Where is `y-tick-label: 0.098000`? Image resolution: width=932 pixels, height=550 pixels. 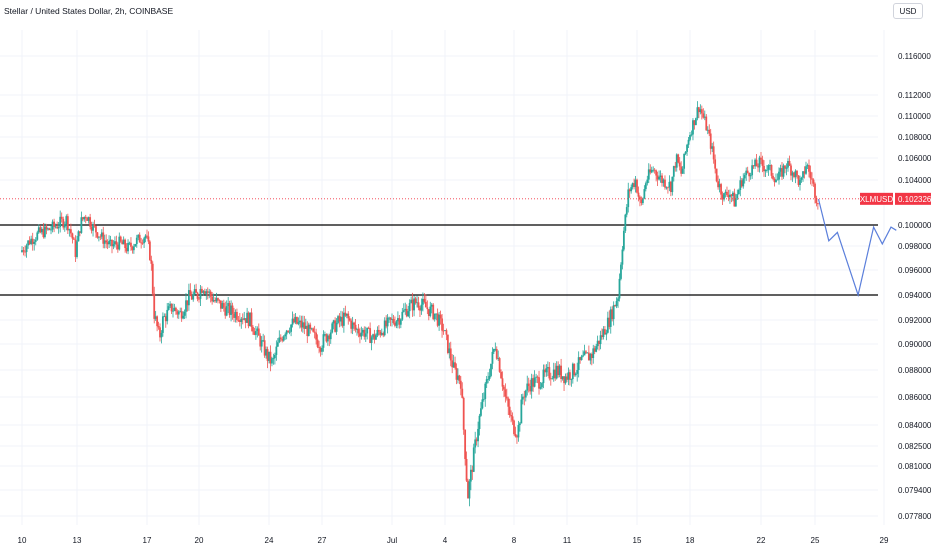 y-tick-label: 0.098000 is located at coordinates (915, 246).